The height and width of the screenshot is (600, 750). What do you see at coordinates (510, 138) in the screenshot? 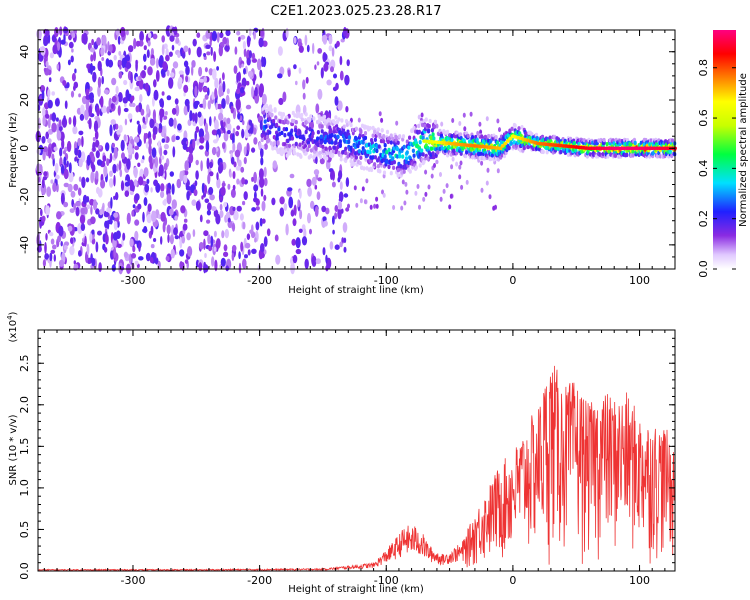
I see `spectrogram-ridge-core` at bounding box center [510, 138].